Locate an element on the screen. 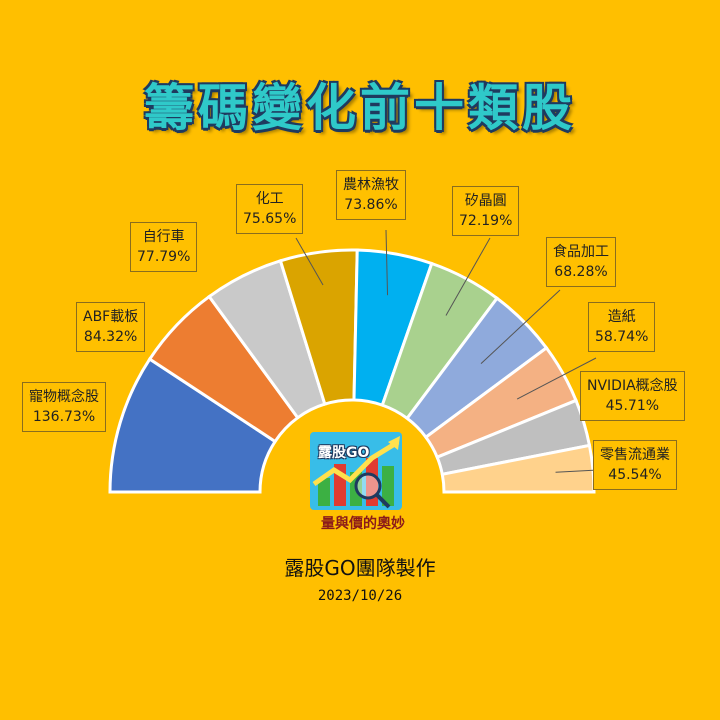  slice-label-6: 矽晶圓 72.19% is located at coordinates (486, 211).